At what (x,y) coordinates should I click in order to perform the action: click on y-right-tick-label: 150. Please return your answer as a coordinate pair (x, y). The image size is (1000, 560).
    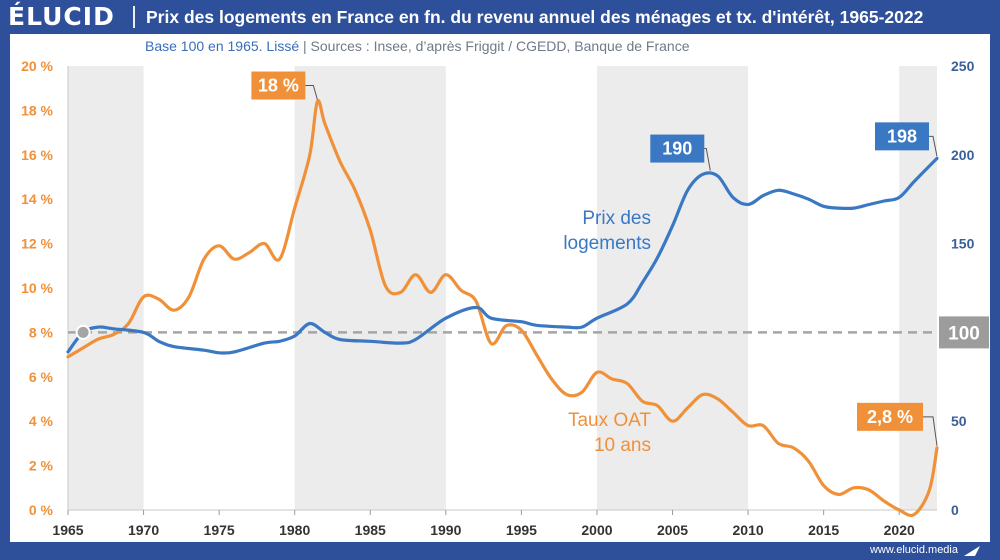
    Looking at the image, I should click on (963, 244).